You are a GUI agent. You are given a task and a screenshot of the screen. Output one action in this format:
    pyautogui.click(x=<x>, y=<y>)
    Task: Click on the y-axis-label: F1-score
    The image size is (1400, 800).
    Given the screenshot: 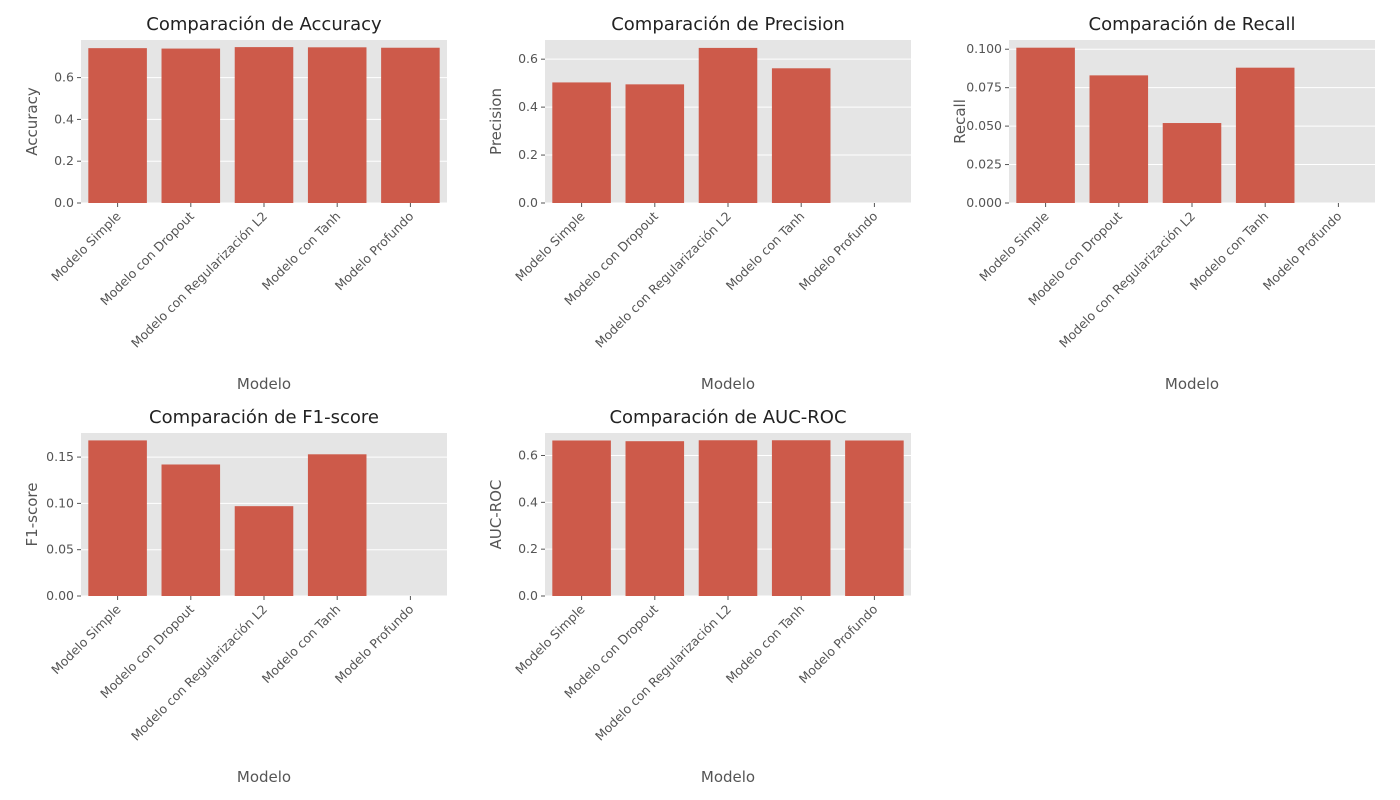 What is the action you would take?
    pyautogui.click(x=32, y=515)
    